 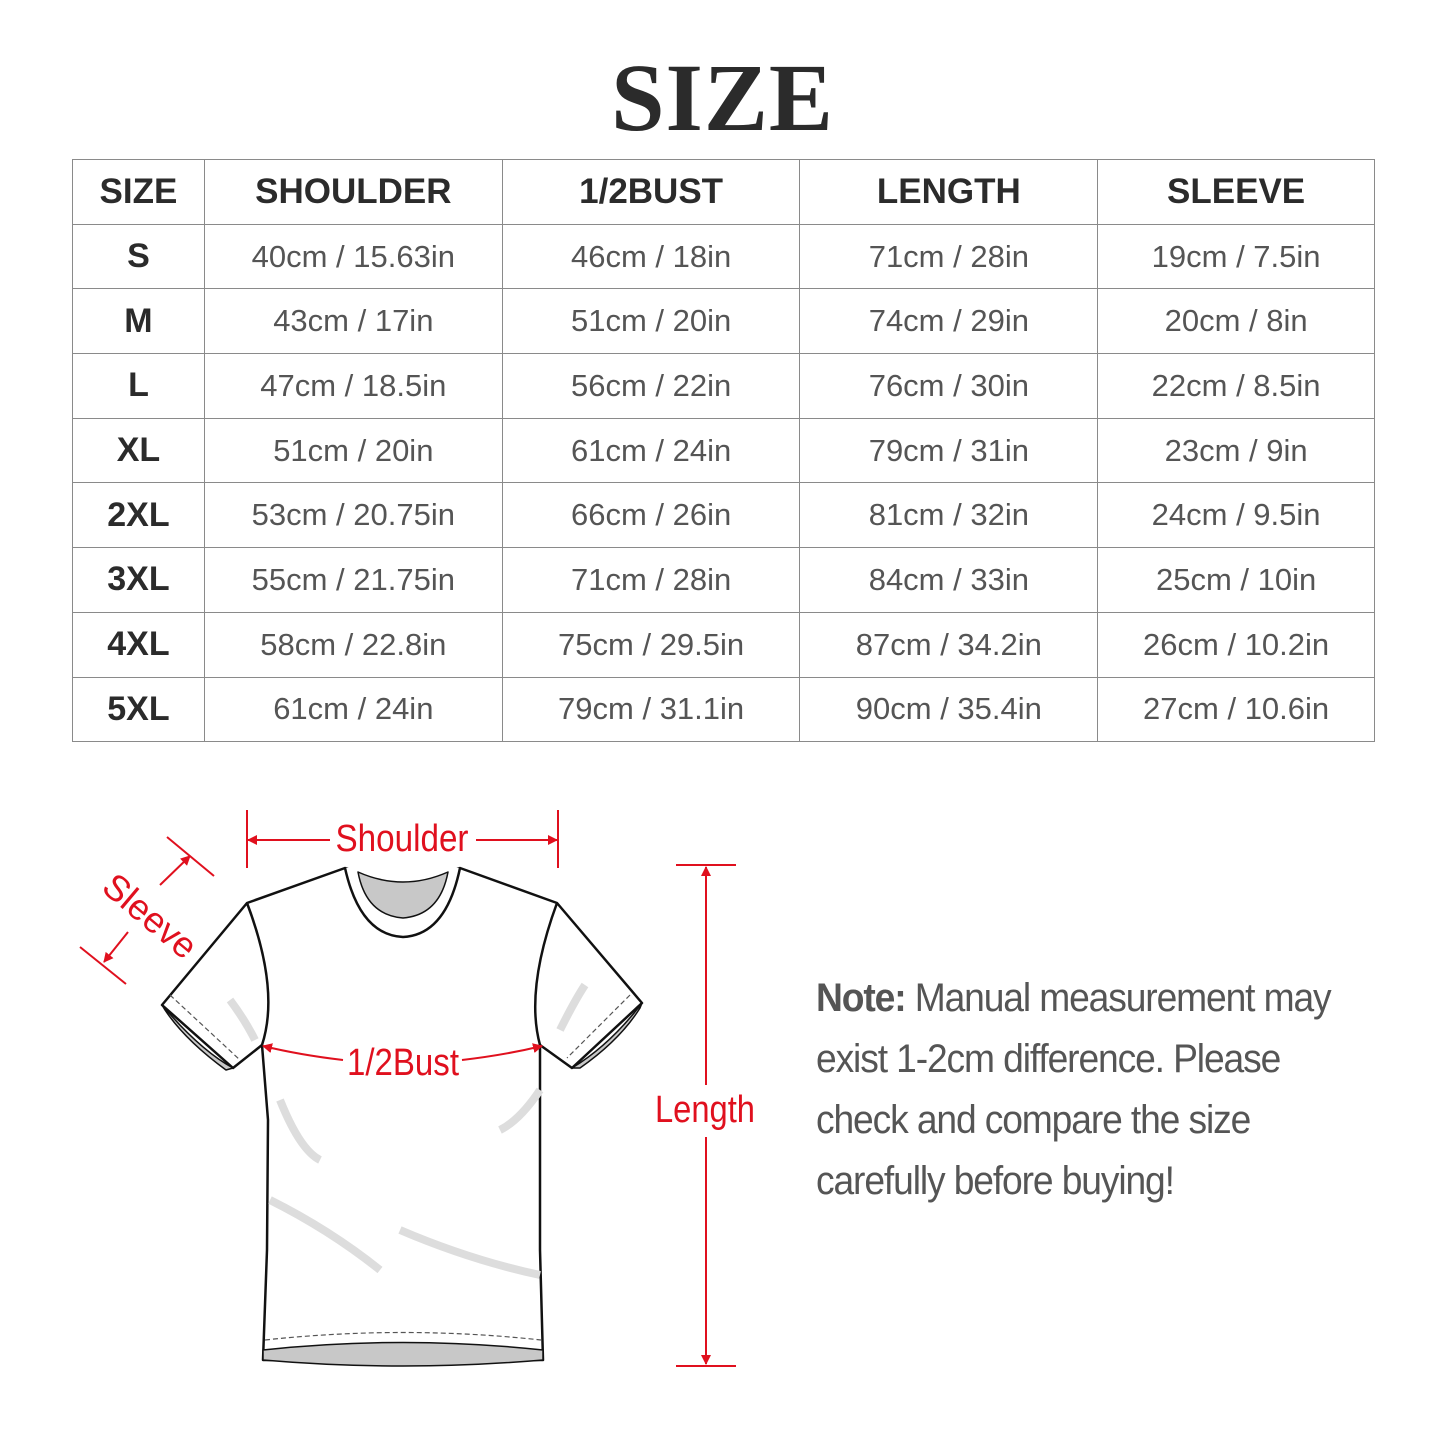 I want to click on measurement-cell: 20cm / 8in, so click(x=1236, y=321).